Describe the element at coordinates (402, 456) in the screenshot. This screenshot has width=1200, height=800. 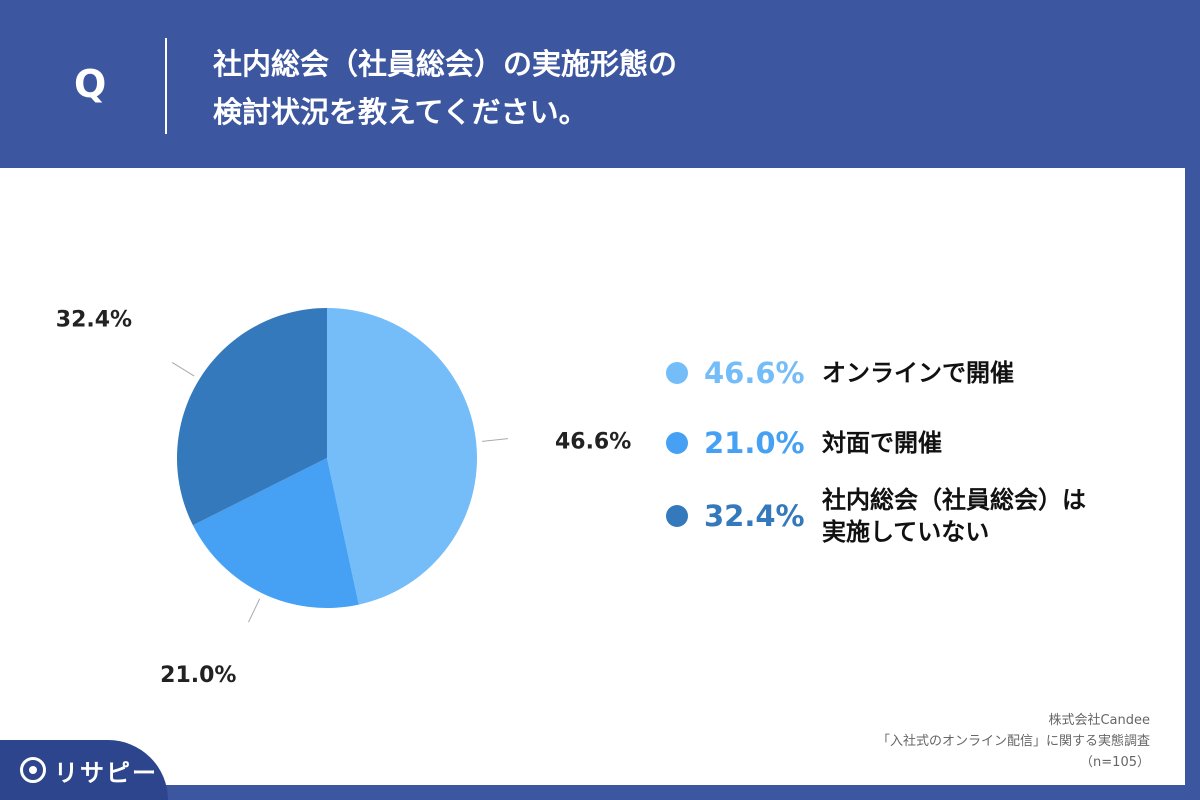
I see `pie-slice-online` at that location.